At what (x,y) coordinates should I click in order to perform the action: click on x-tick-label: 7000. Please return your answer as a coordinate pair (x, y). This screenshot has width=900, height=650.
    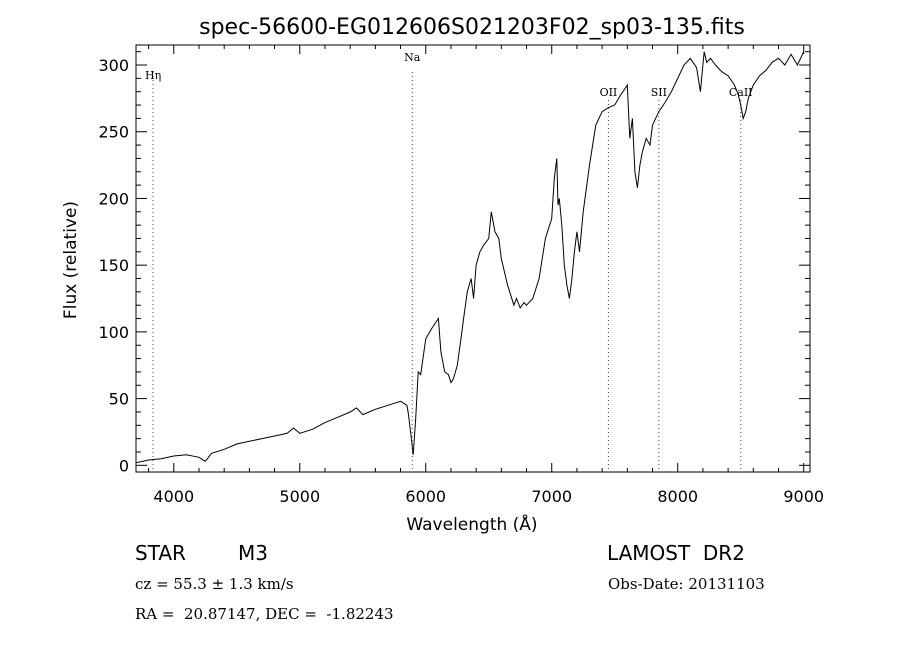
    Looking at the image, I should click on (551, 496).